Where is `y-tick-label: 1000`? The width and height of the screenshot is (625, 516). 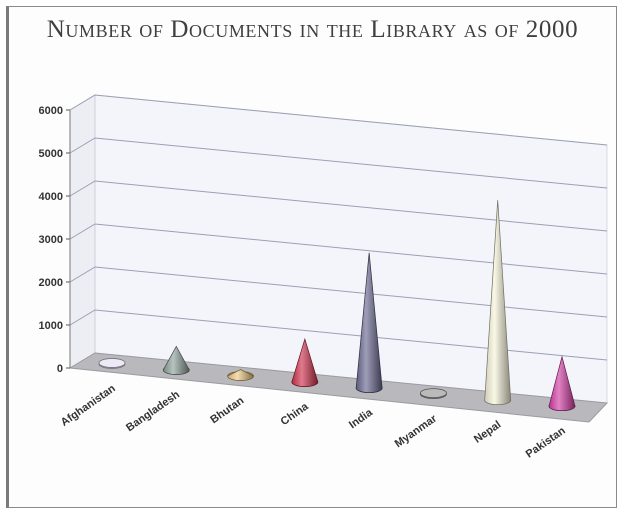 y-tick-label: 1000 is located at coordinates (51, 326).